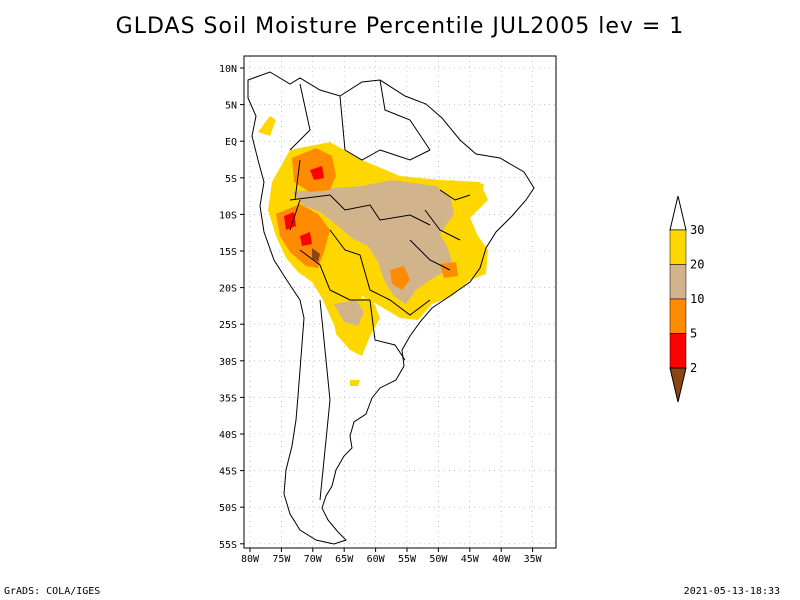  Describe the element at coordinates (228, 508) in the screenshot. I see `lat-tick-label: 50S` at that location.